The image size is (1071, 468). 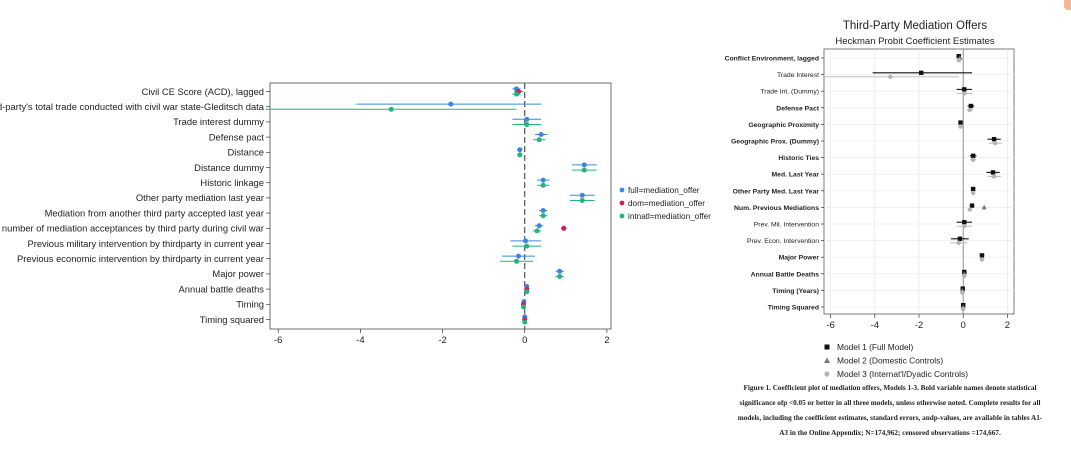 I want to click on left-legend-label: dom=mediation_offer, so click(x=666, y=203).